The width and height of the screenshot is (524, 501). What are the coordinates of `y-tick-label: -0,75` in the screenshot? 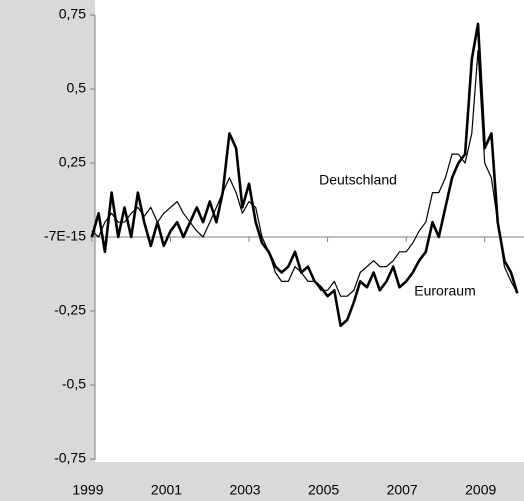 It's located at (70, 458).